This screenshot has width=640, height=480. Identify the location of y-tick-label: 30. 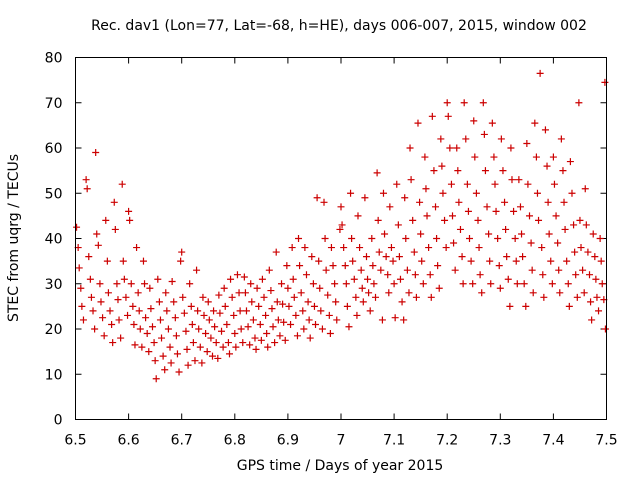
(54, 285).